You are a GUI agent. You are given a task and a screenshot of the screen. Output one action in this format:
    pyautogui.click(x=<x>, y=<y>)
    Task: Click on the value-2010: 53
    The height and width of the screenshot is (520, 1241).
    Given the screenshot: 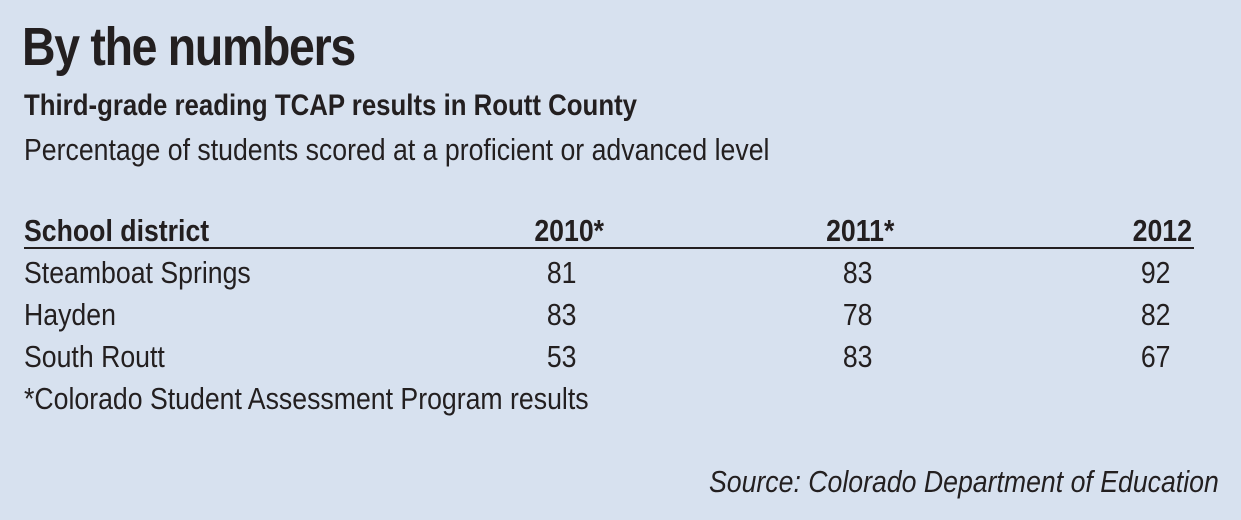 What is the action you would take?
    pyautogui.click(x=561, y=356)
    